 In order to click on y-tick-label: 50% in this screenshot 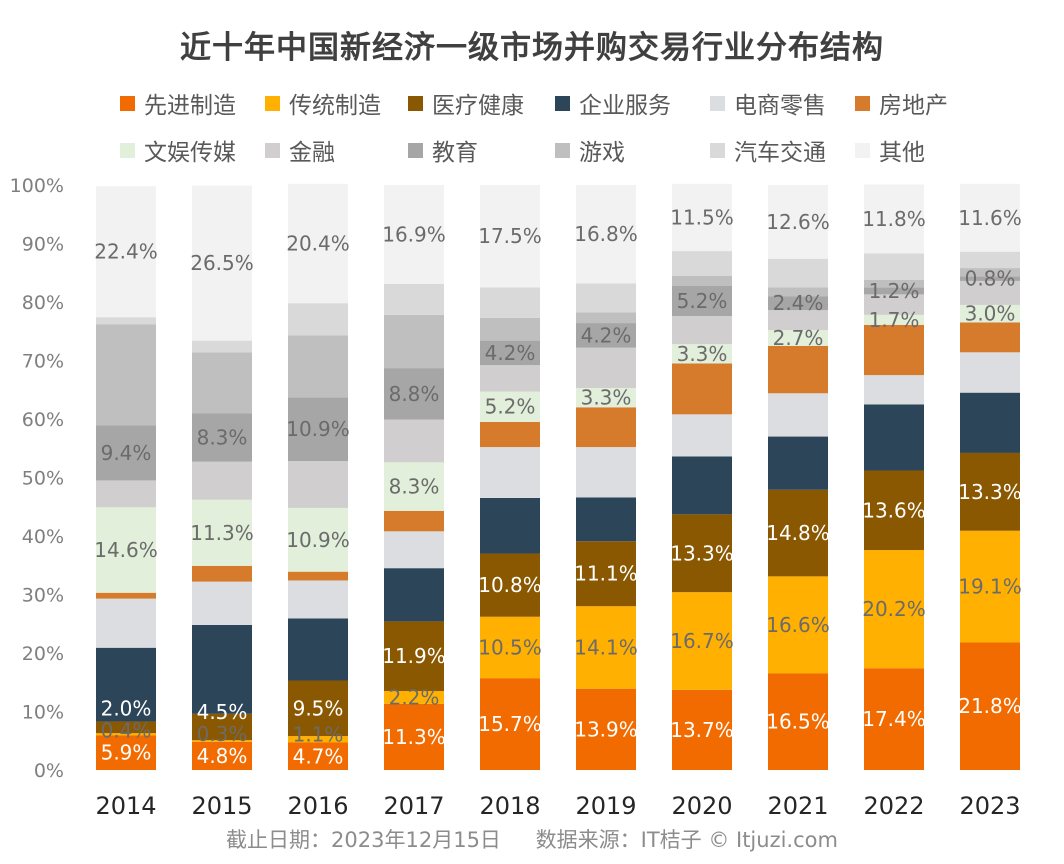, I will do `click(43, 479)`.